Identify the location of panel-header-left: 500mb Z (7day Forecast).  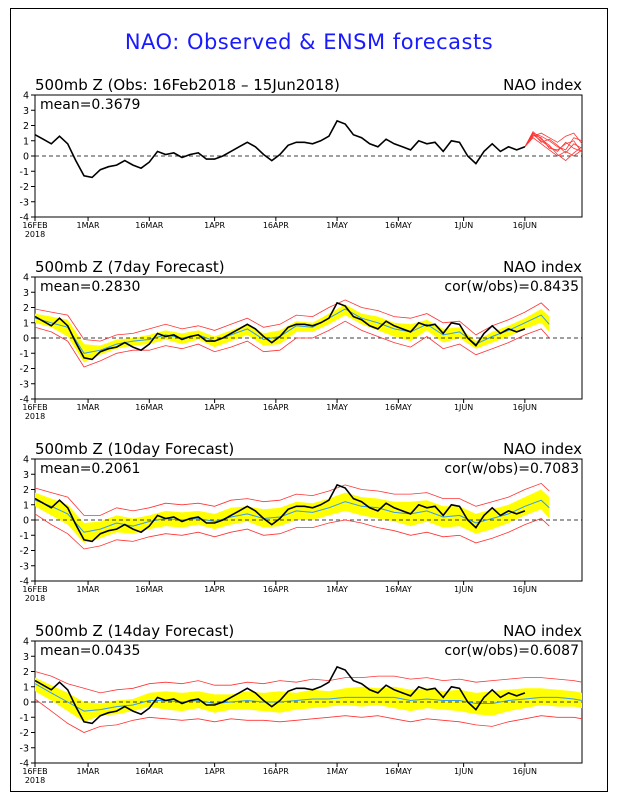
(130, 267).